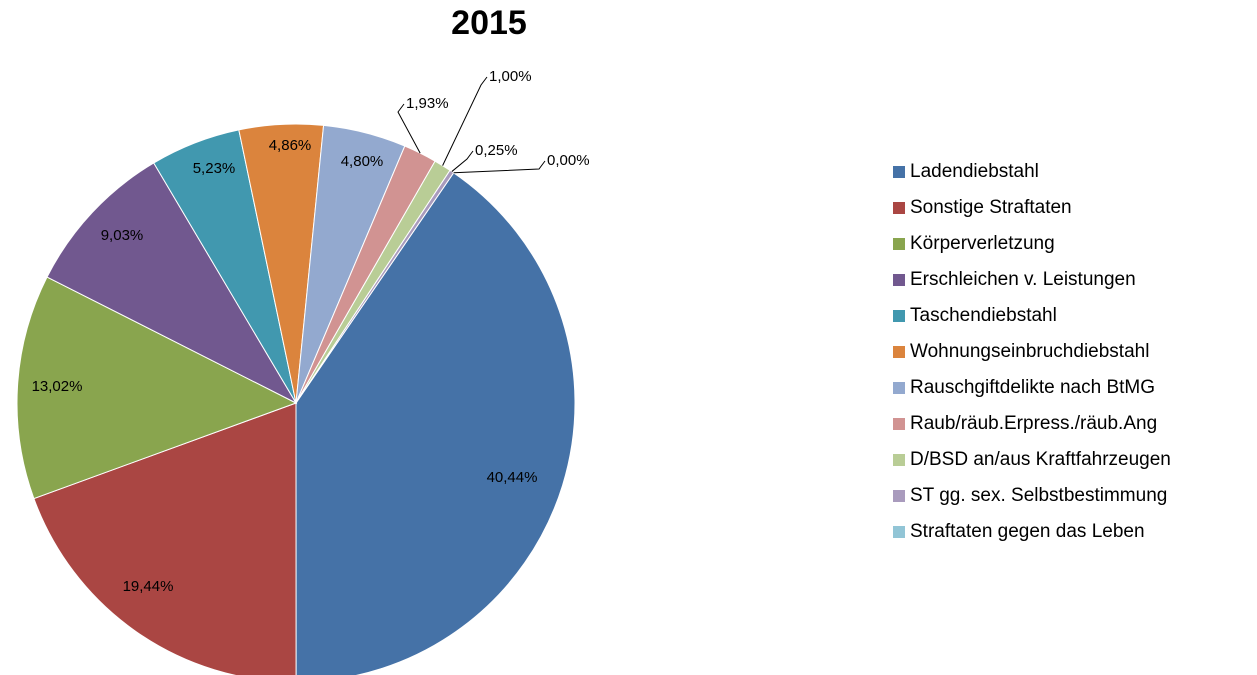  Describe the element at coordinates (496, 150) in the screenshot. I see `data-label: 0,25%` at that location.